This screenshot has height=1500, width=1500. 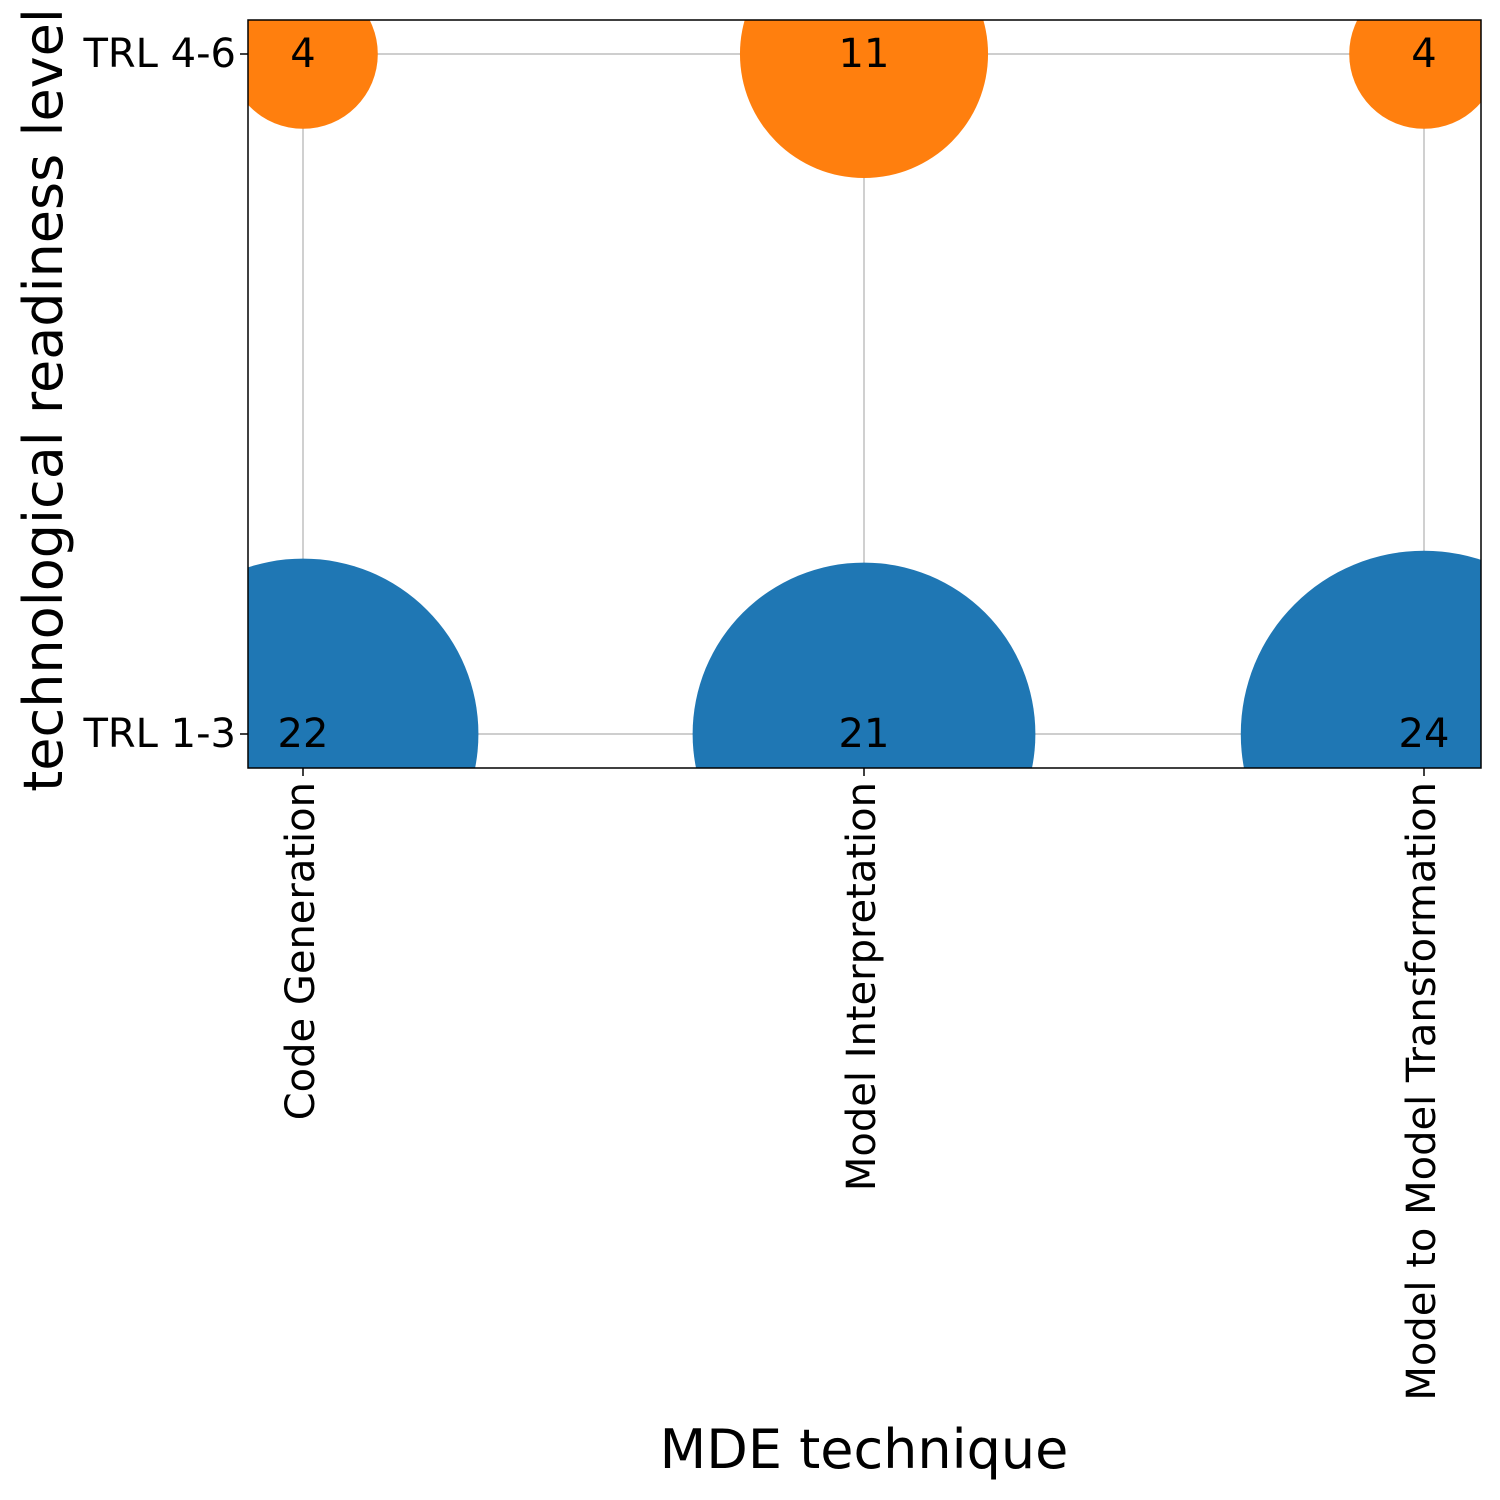 I want to click on y-tick-label-trl-1-3: TRL 1-3, so click(x=159, y=734).